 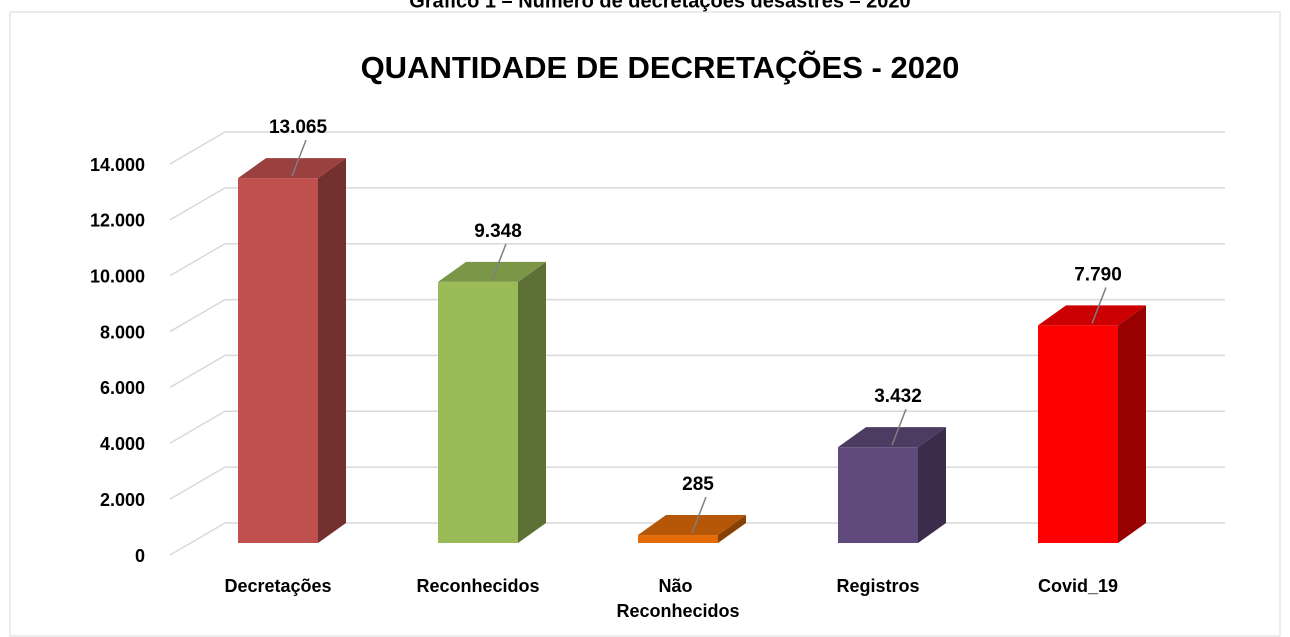 What do you see at coordinates (877, 586) in the screenshot?
I see `x-tick-label: Registros` at bounding box center [877, 586].